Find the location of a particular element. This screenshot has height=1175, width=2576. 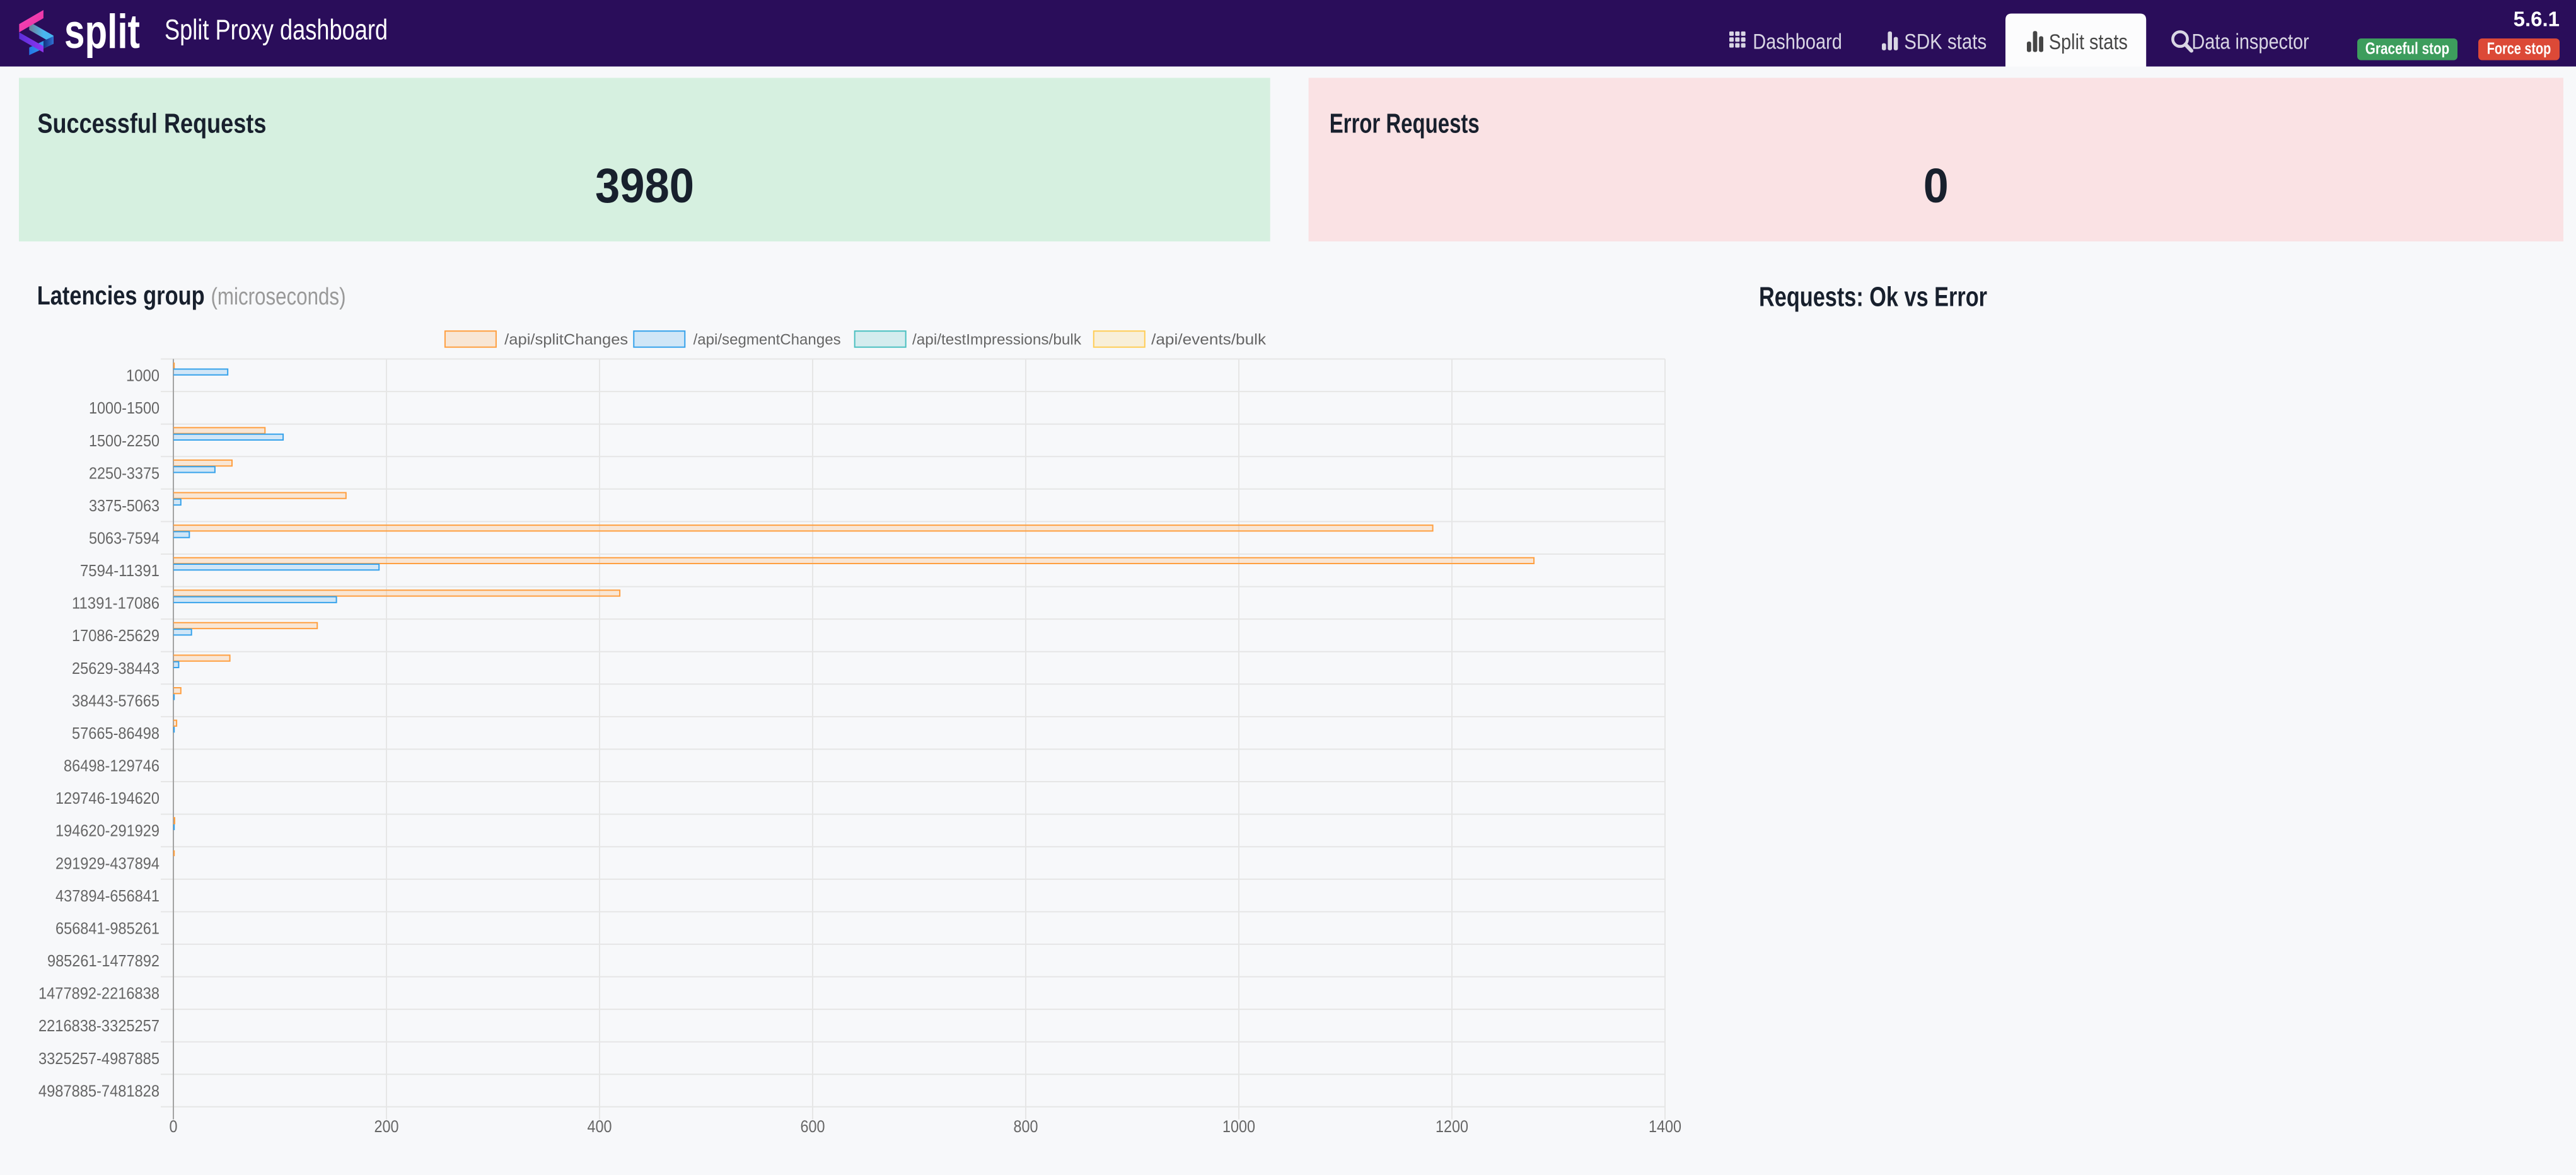

svg-text: 2250-3375 is located at coordinates (125, 473).